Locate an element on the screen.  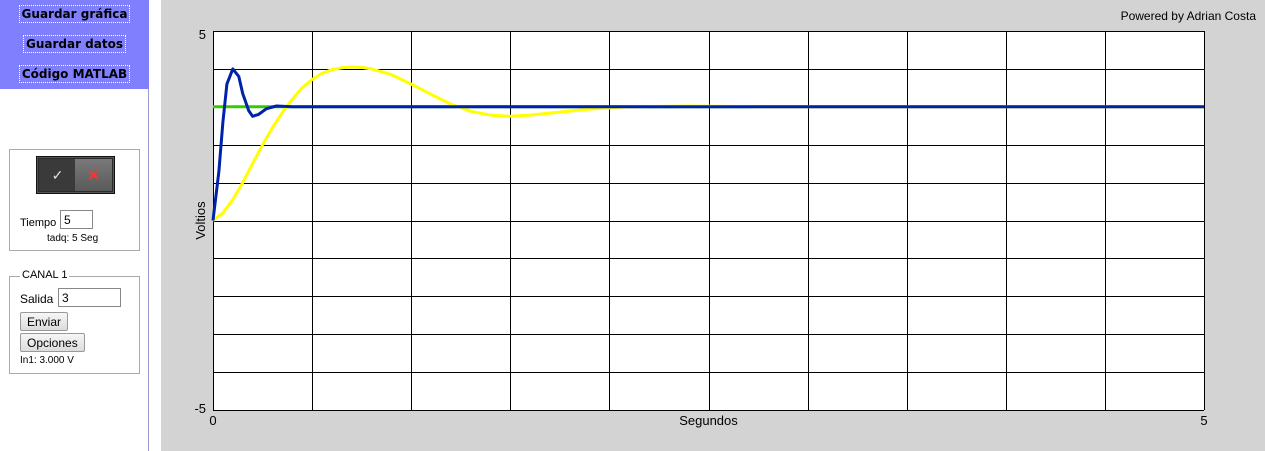
check-icon: ✓ is located at coordinates (57, 175).